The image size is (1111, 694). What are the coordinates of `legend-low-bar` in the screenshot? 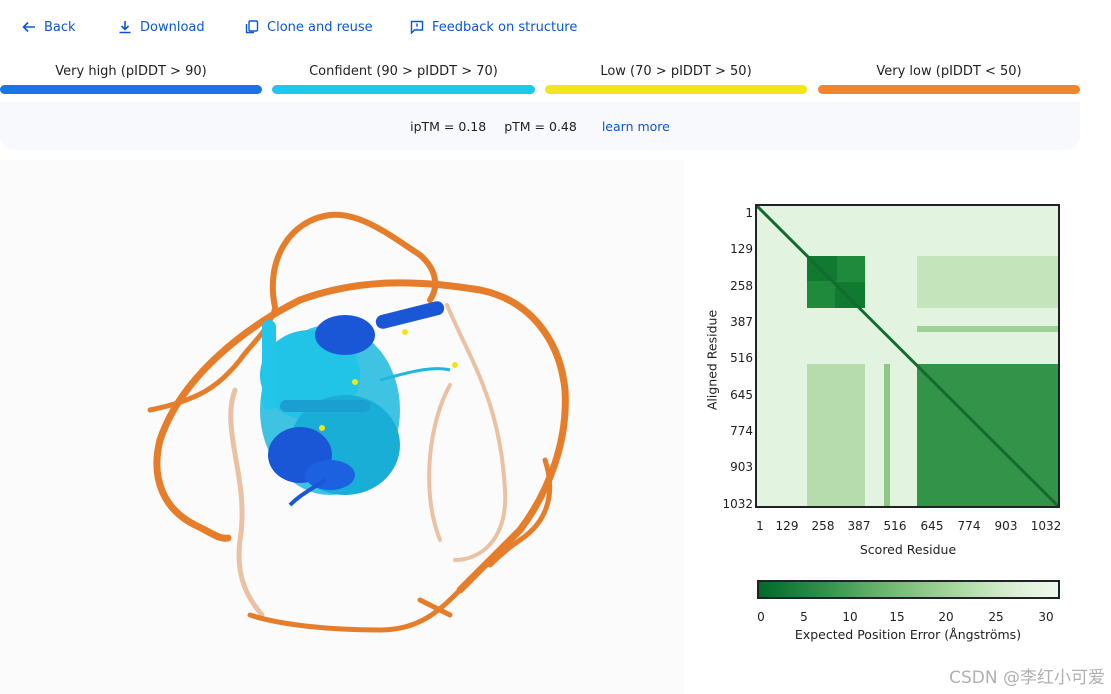 It's located at (676, 89).